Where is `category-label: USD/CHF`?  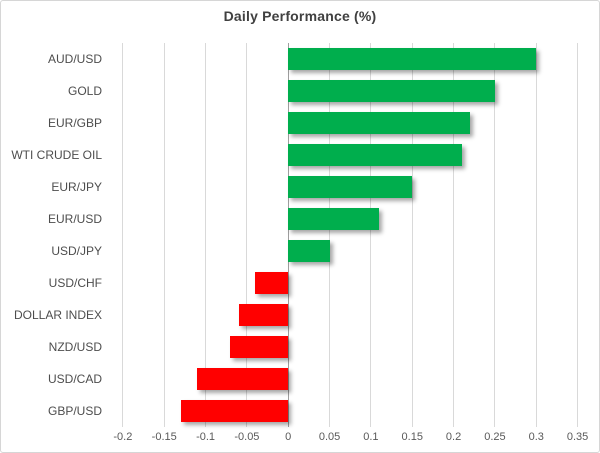
category-label: USD/CHF is located at coordinates (75, 283).